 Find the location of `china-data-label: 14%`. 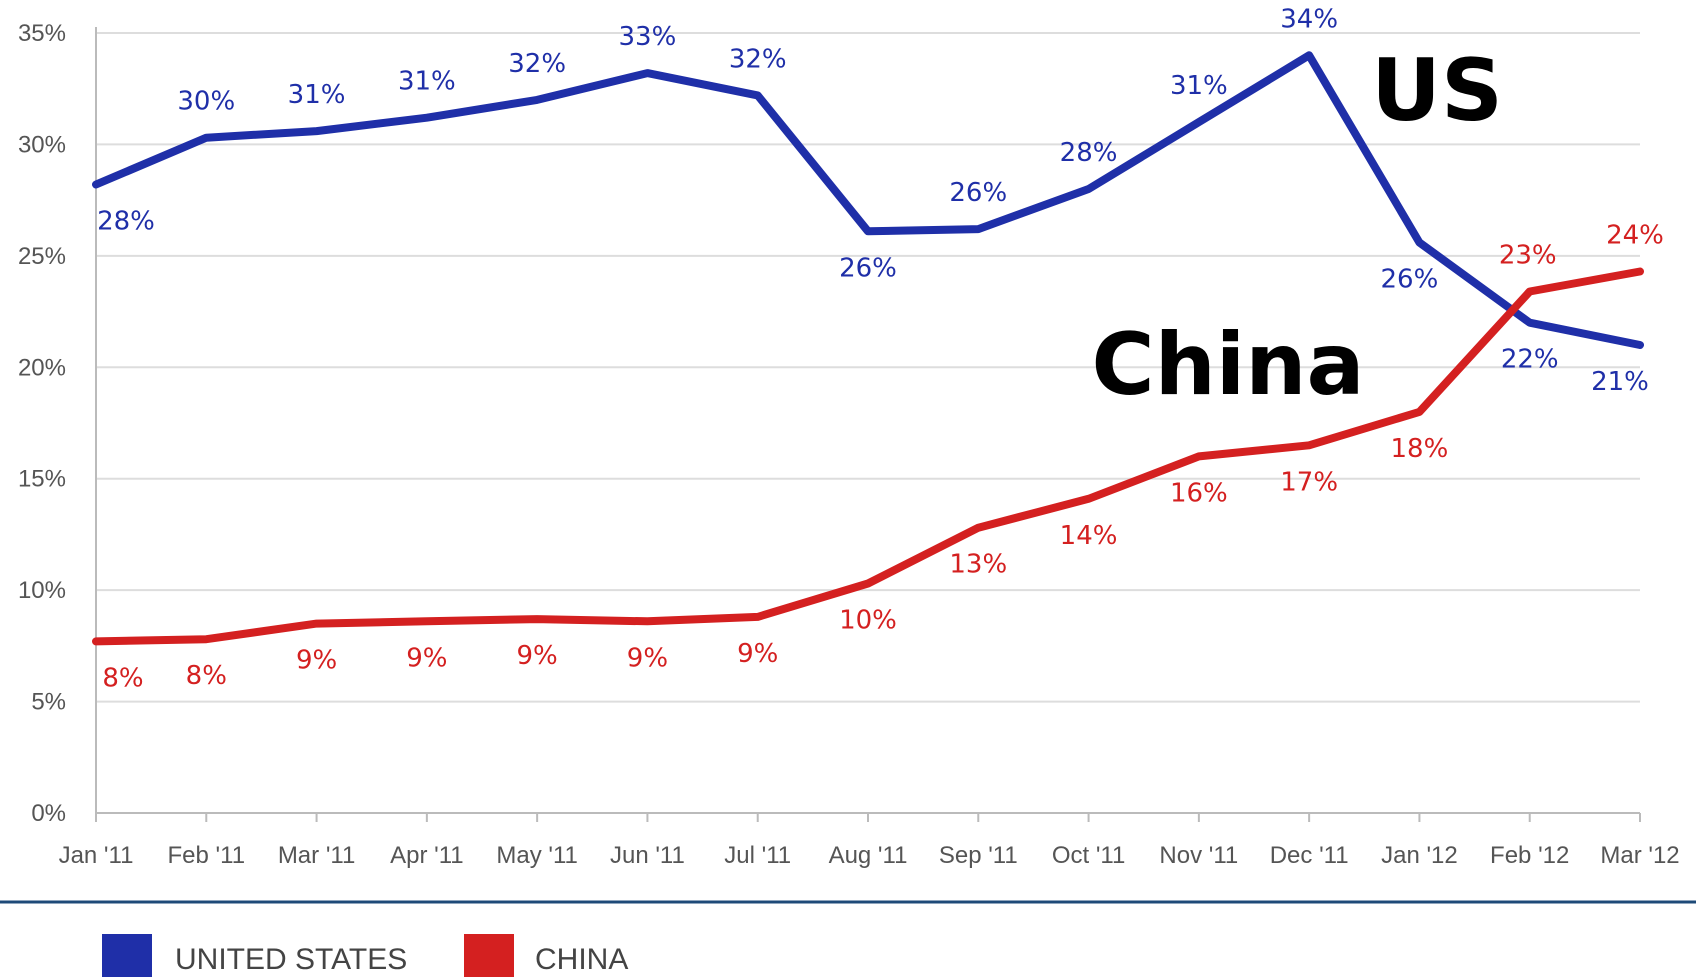

china-data-label: 14% is located at coordinates (1089, 536).